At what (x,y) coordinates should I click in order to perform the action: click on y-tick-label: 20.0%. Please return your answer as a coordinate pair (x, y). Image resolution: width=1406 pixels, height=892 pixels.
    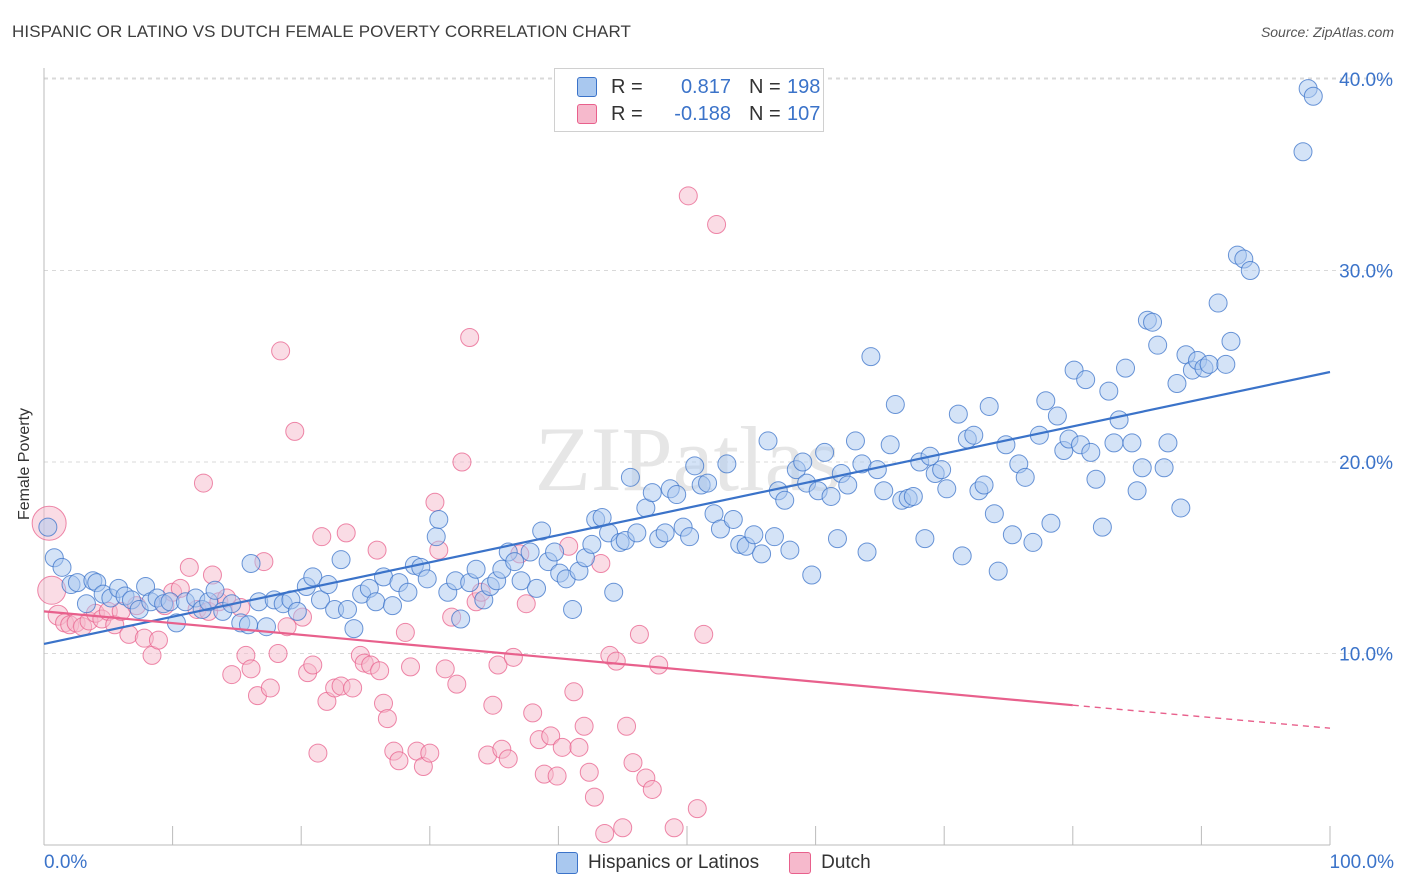
    Looking at the image, I should click on (1366, 463).